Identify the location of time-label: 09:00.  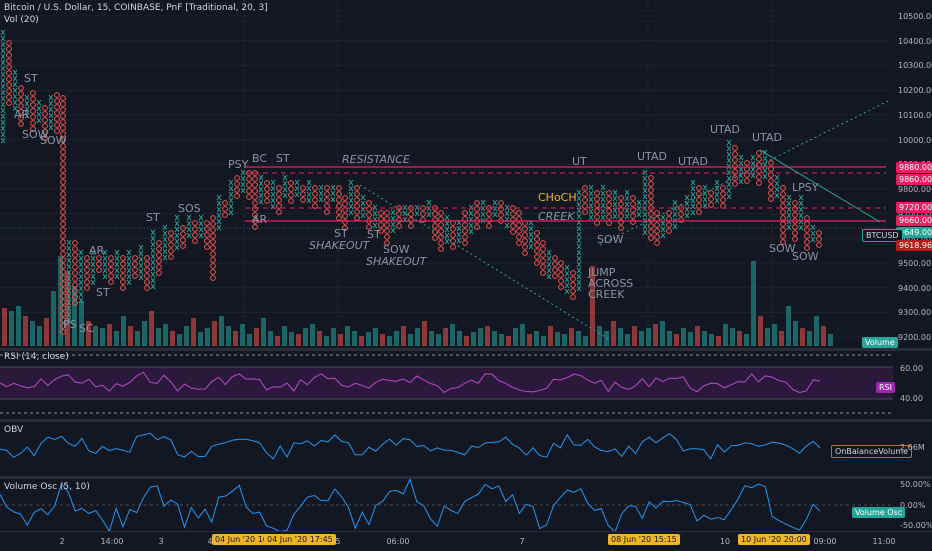
(825, 541).